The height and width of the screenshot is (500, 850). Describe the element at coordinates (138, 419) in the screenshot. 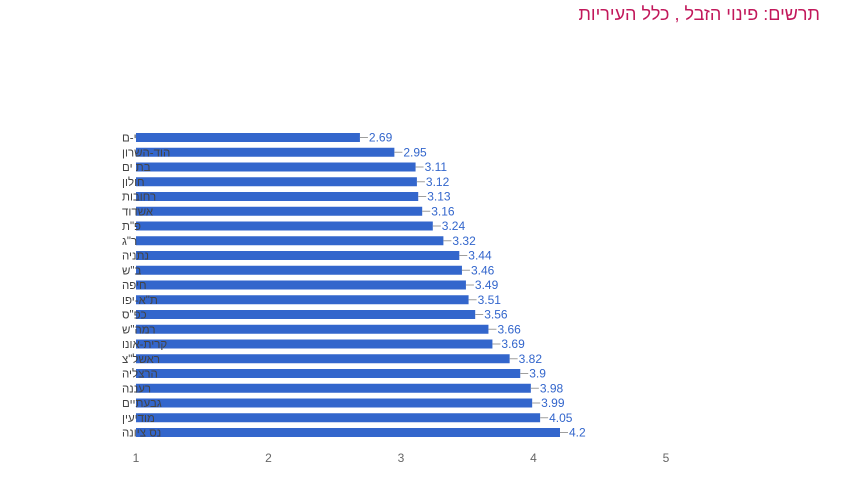

I see `category-label: מודיעין` at that location.